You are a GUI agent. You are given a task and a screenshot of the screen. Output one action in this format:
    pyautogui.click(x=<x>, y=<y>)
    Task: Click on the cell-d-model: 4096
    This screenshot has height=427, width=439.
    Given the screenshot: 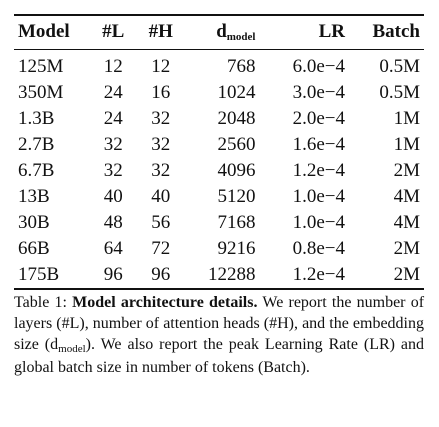 What is the action you would take?
    pyautogui.click(x=236, y=170)
    